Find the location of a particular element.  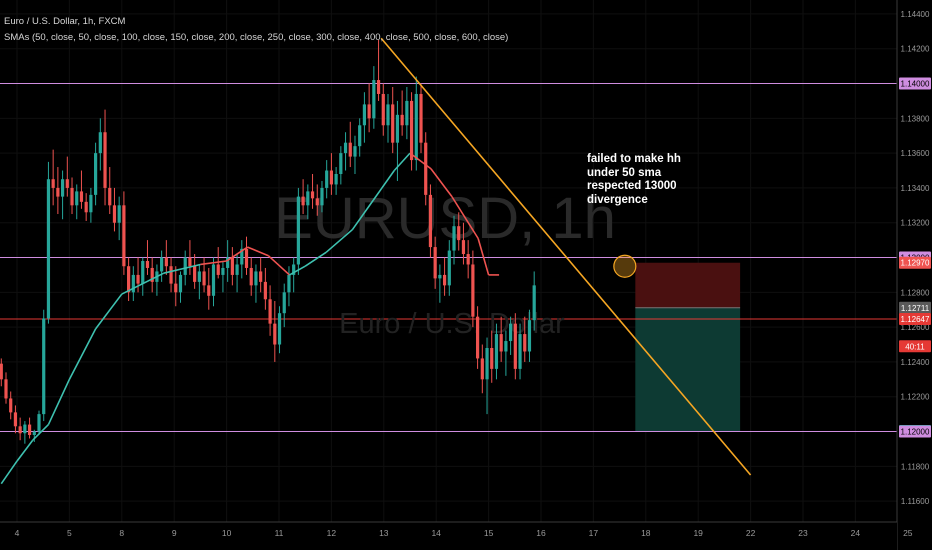

note-line: under 50 sma is located at coordinates (624, 172).